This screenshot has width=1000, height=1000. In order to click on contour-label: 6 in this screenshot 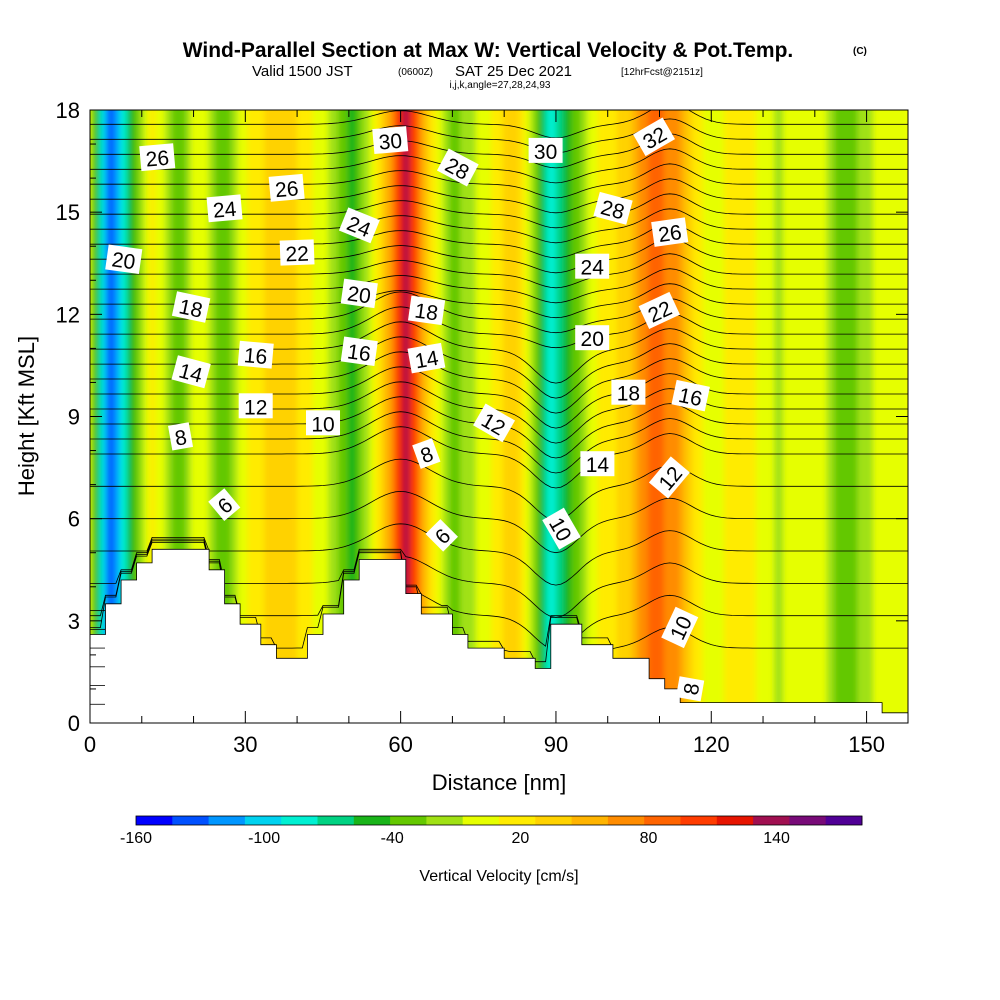, I will do `click(224, 504)`.